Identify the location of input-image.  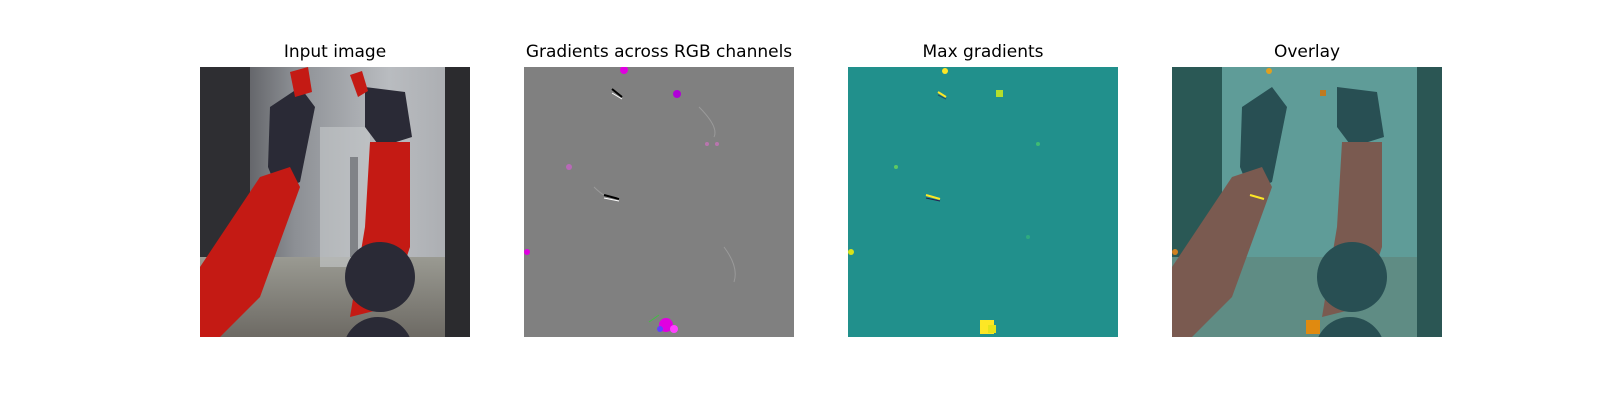
(335, 202).